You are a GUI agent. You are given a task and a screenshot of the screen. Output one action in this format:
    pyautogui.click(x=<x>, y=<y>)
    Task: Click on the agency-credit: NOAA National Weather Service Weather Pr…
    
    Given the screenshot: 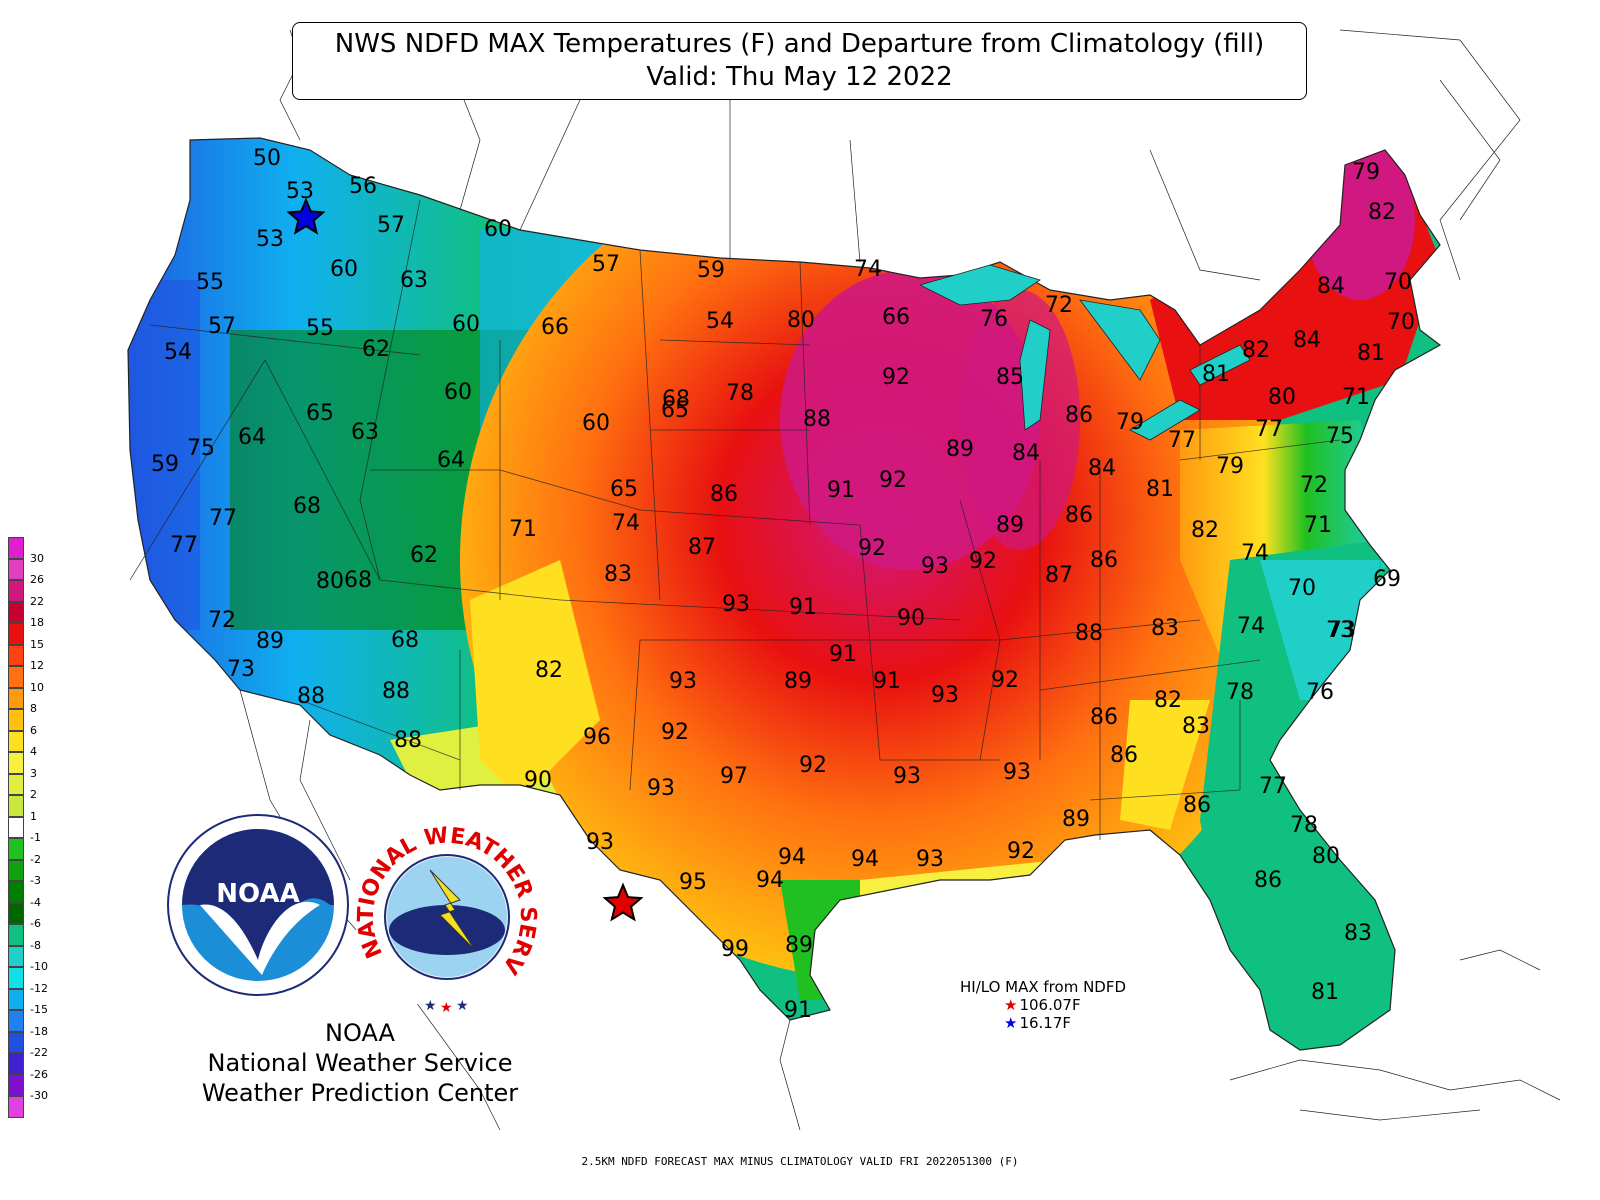 What is the action you would take?
    pyautogui.click(x=360, y=1063)
    